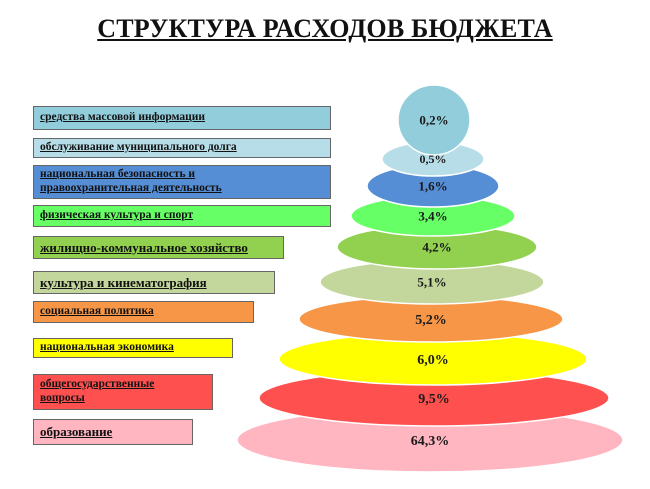 This screenshot has height=489, width=650. What do you see at coordinates (436, 247) in the screenshot?
I see `slice-value-label: 4,2%` at bounding box center [436, 247].